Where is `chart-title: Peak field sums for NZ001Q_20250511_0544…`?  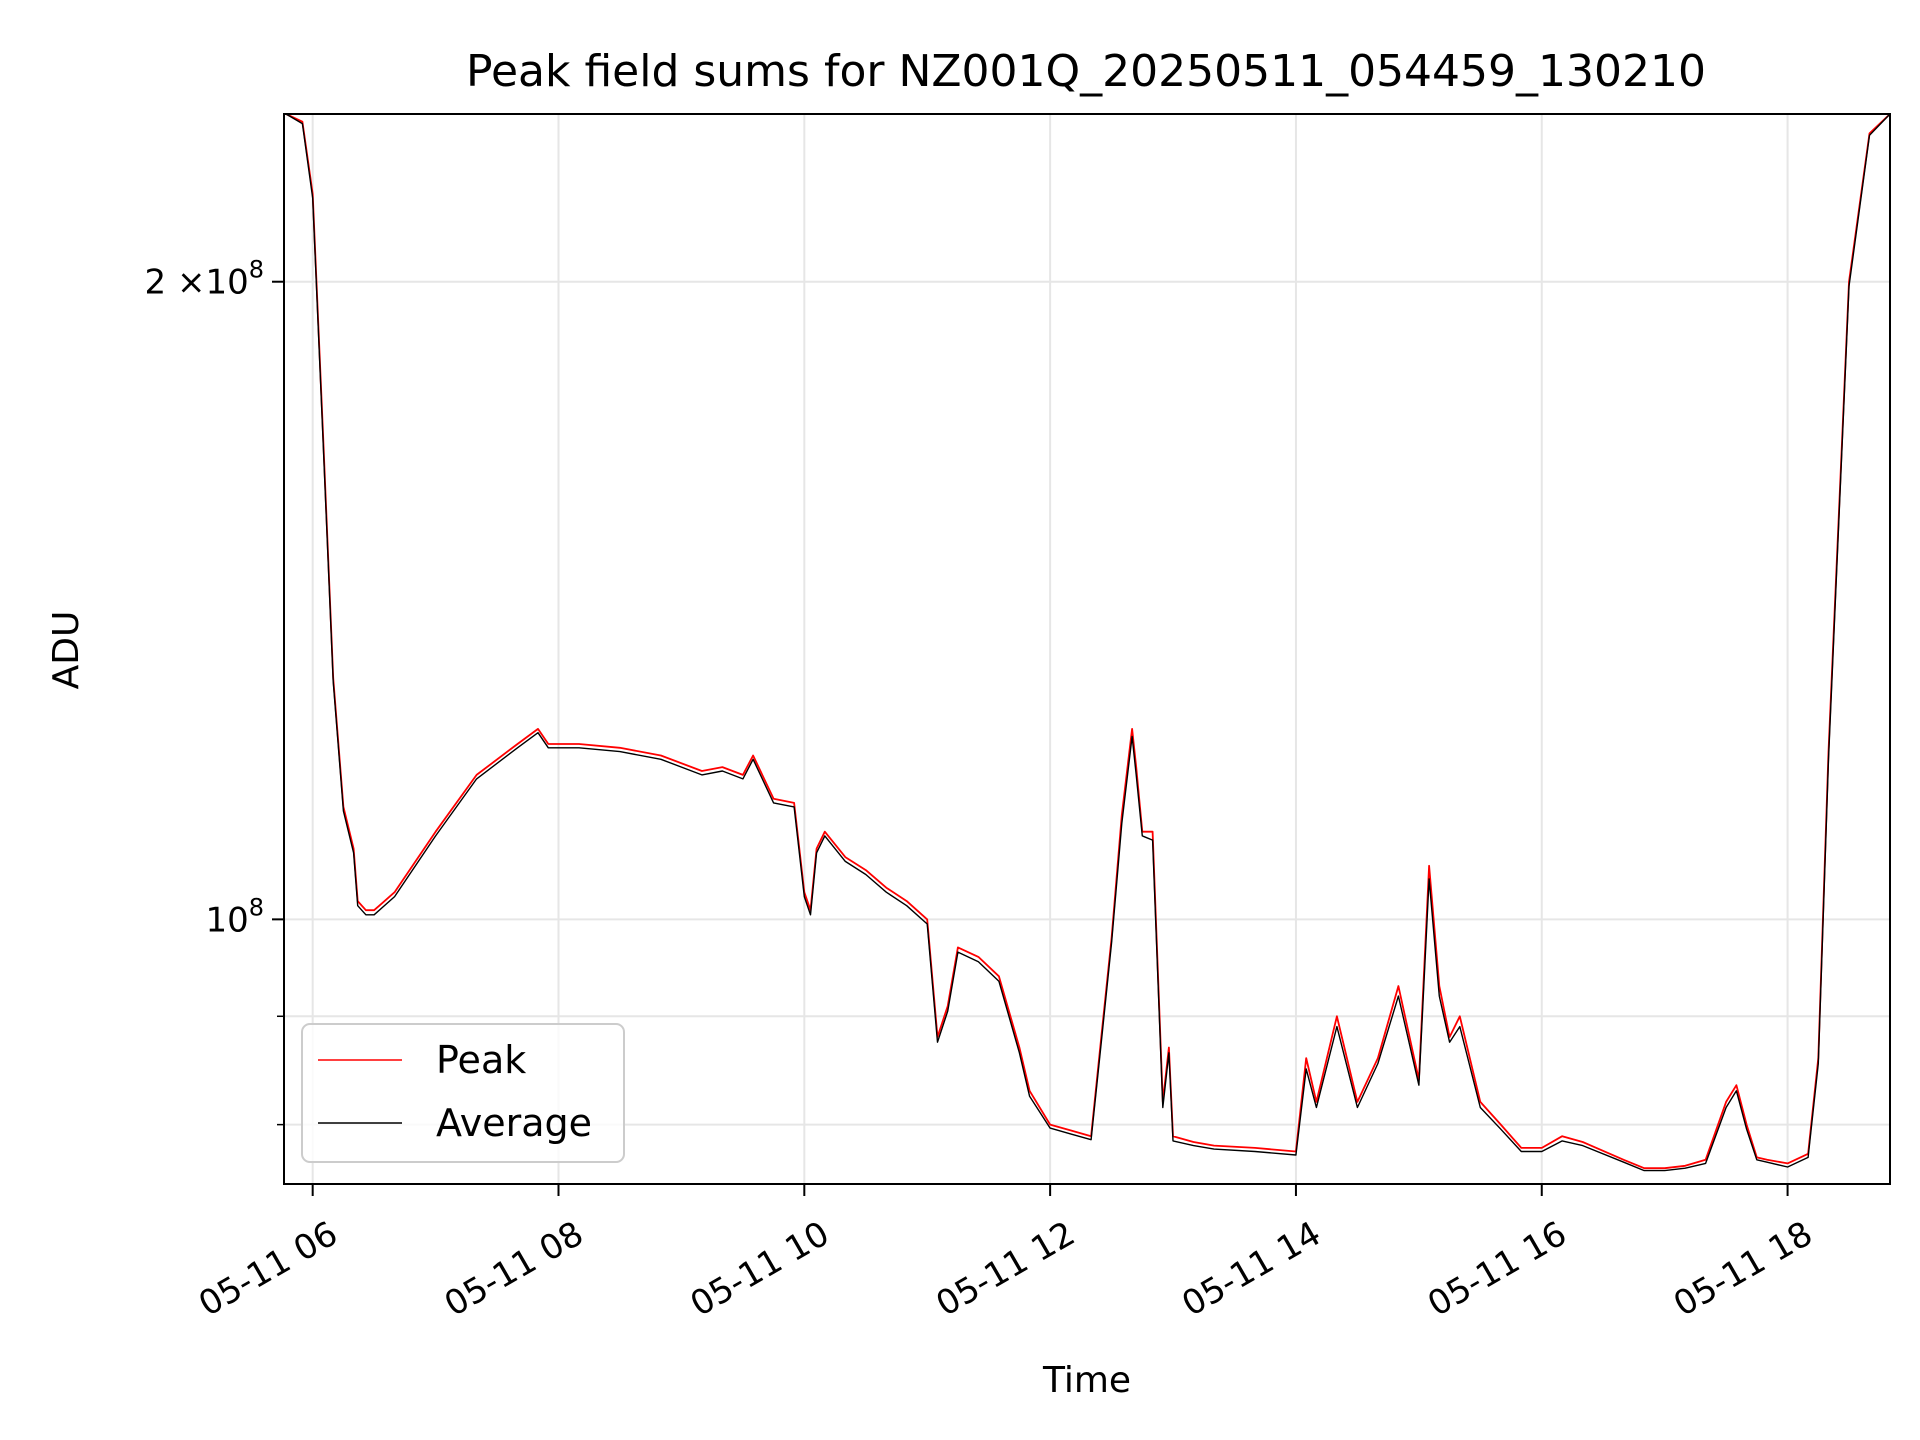 chart-title: Peak field sums for NZ001Q_20250511_0544… is located at coordinates (1086, 71).